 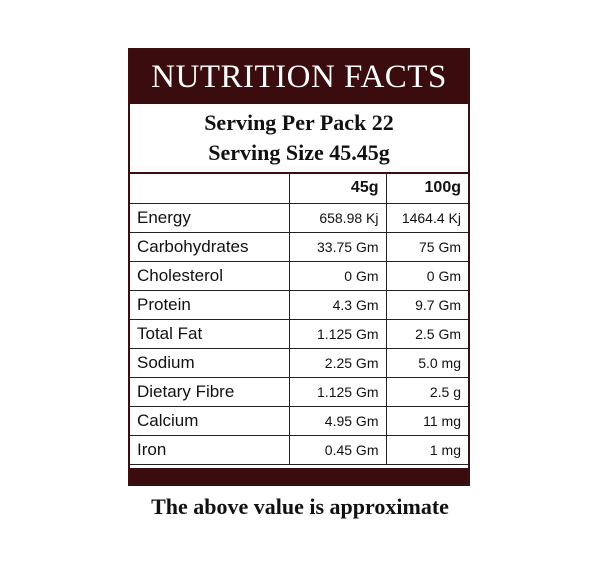 I want to click on header-45g: 45g, so click(x=337, y=189).